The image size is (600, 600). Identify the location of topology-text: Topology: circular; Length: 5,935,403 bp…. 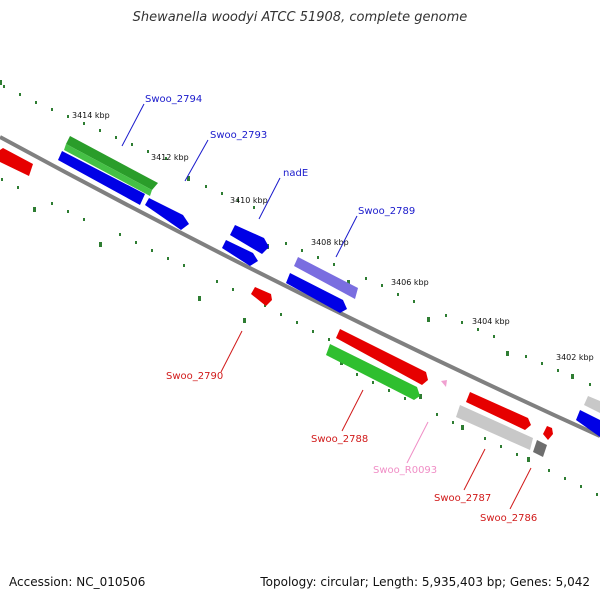
(425, 582).